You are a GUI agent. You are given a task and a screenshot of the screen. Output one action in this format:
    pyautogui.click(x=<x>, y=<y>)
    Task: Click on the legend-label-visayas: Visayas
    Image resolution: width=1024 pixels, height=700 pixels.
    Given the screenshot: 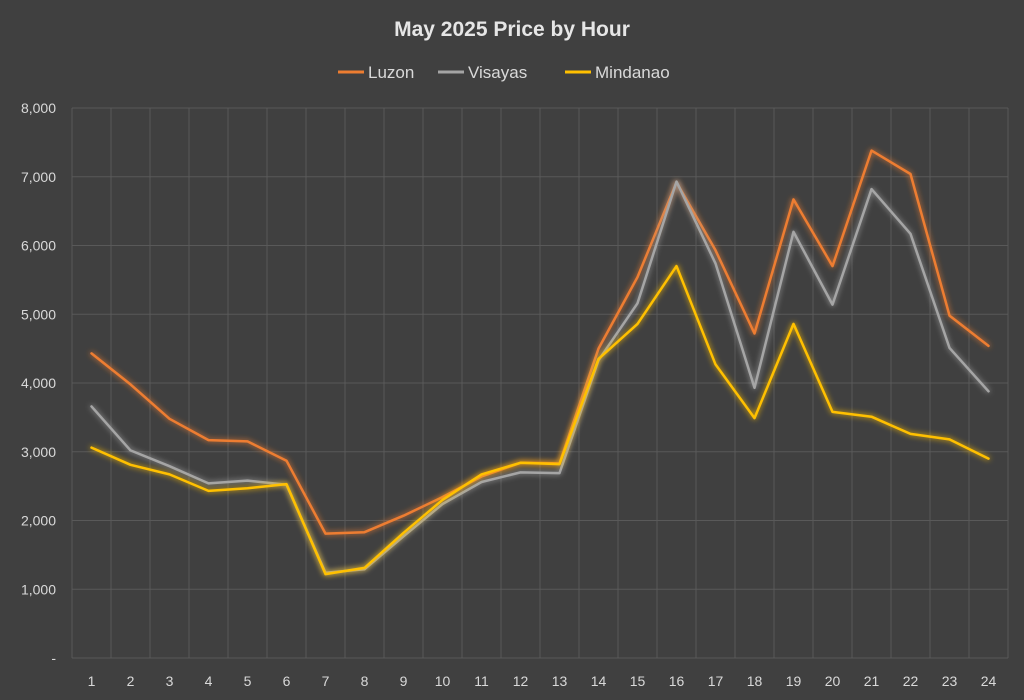 What is the action you would take?
    pyautogui.click(x=497, y=72)
    